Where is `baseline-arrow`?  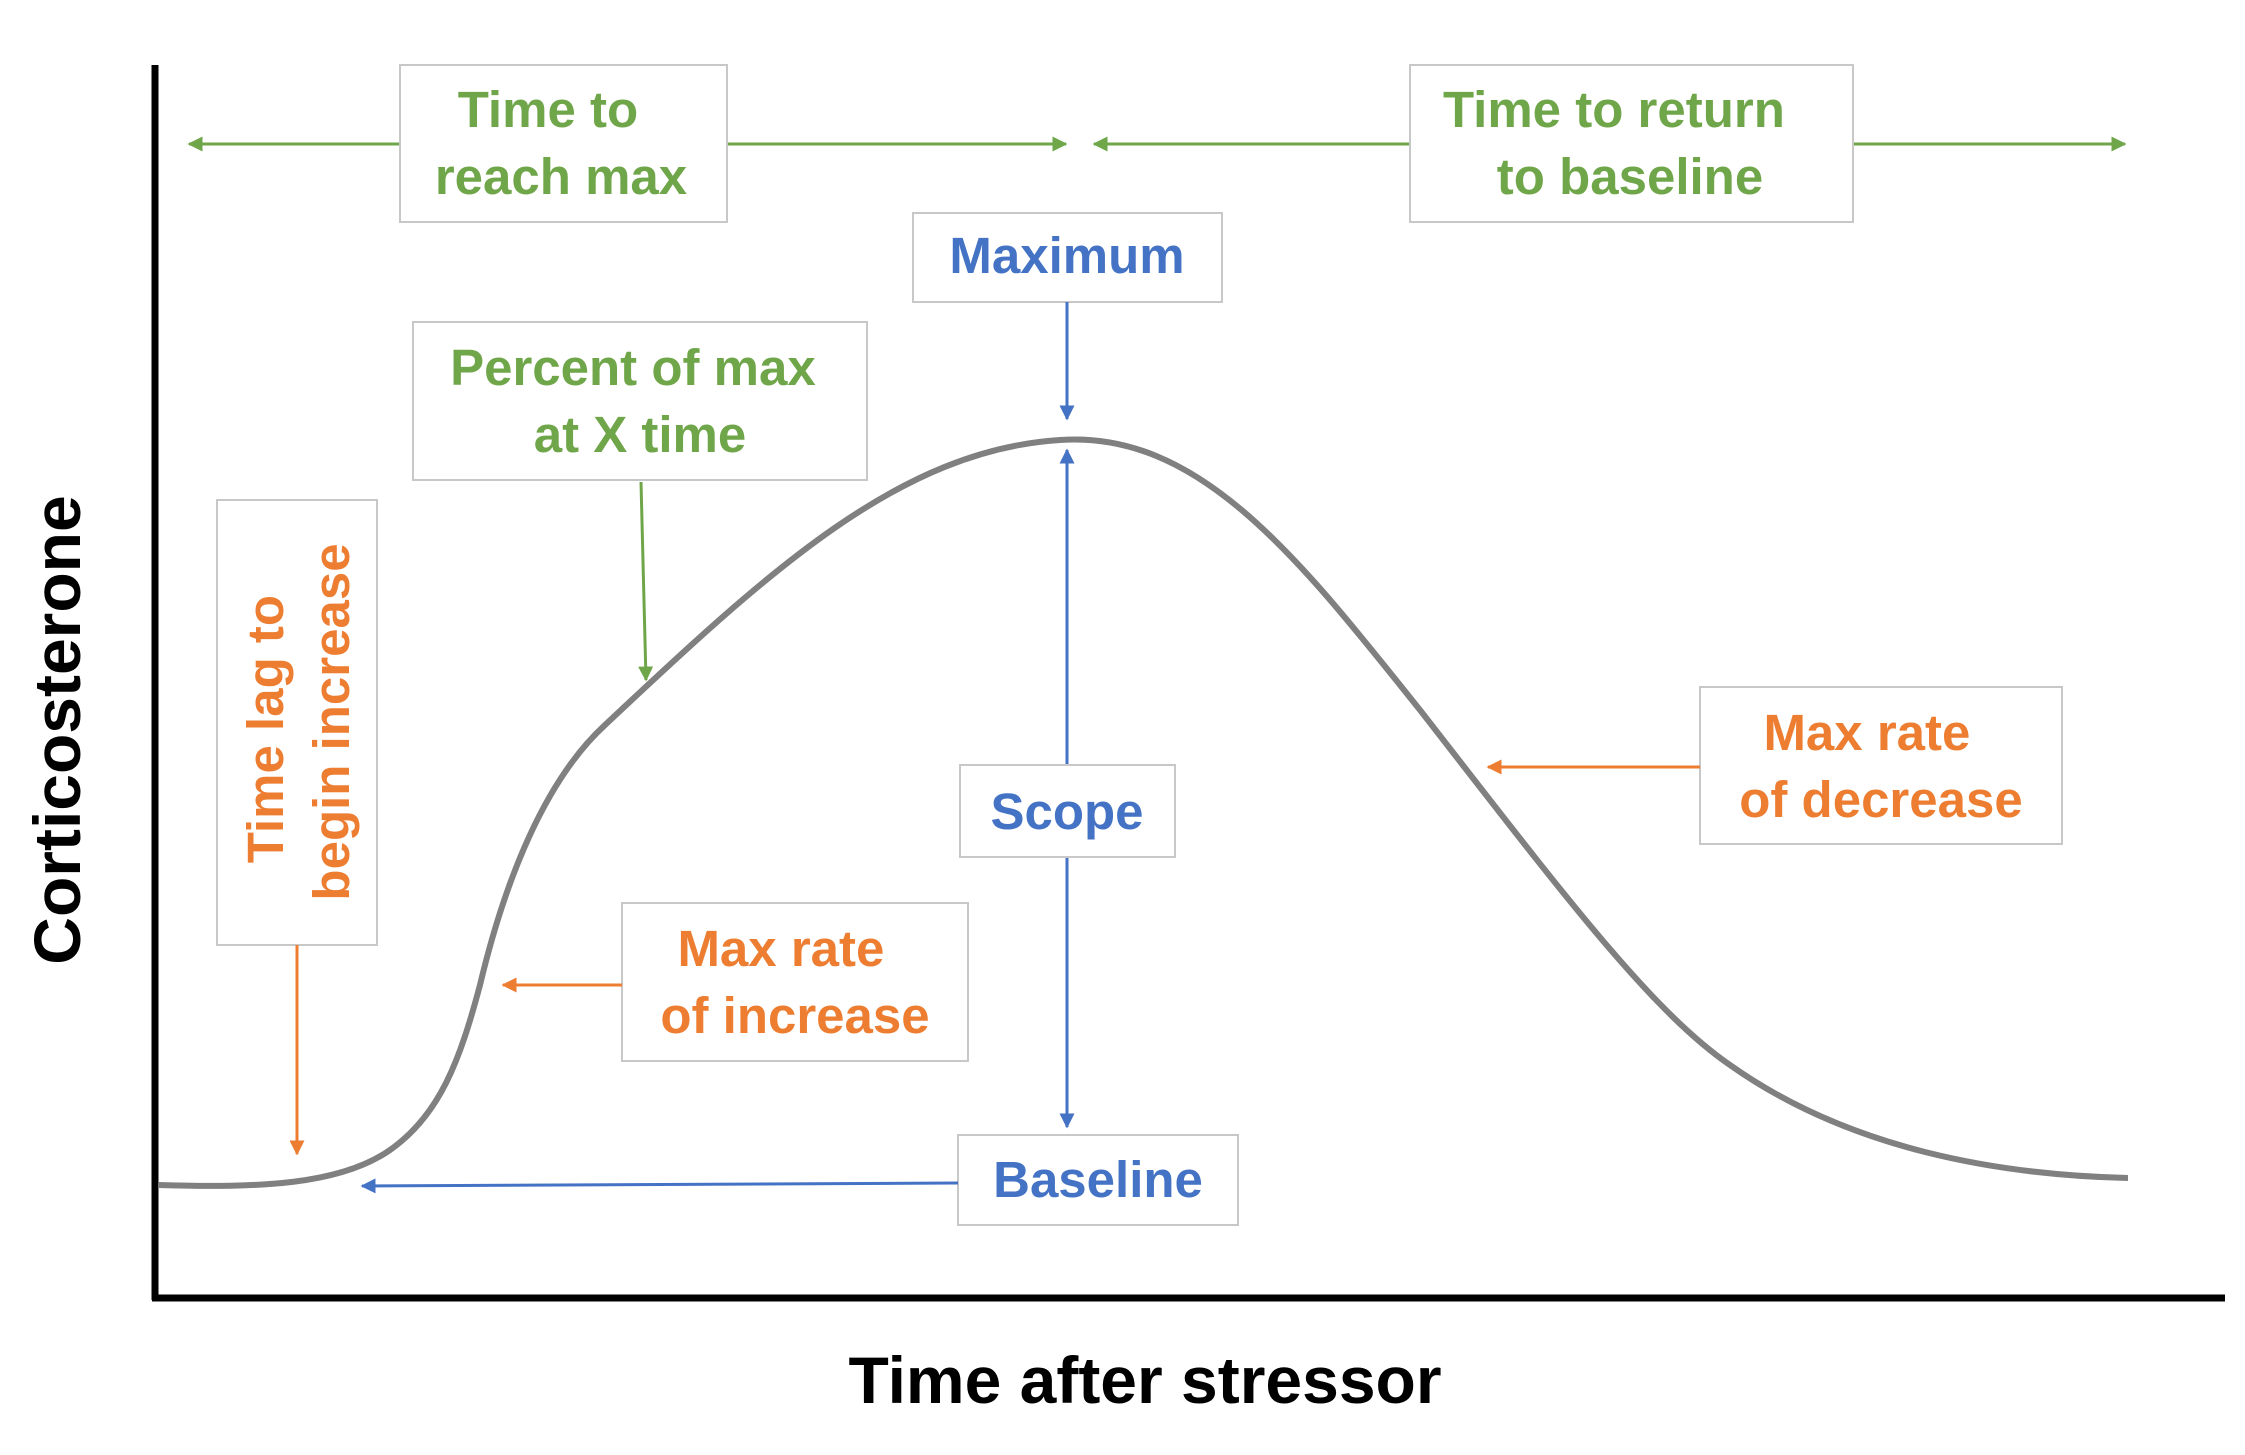
baseline-arrow is located at coordinates (659, 1186).